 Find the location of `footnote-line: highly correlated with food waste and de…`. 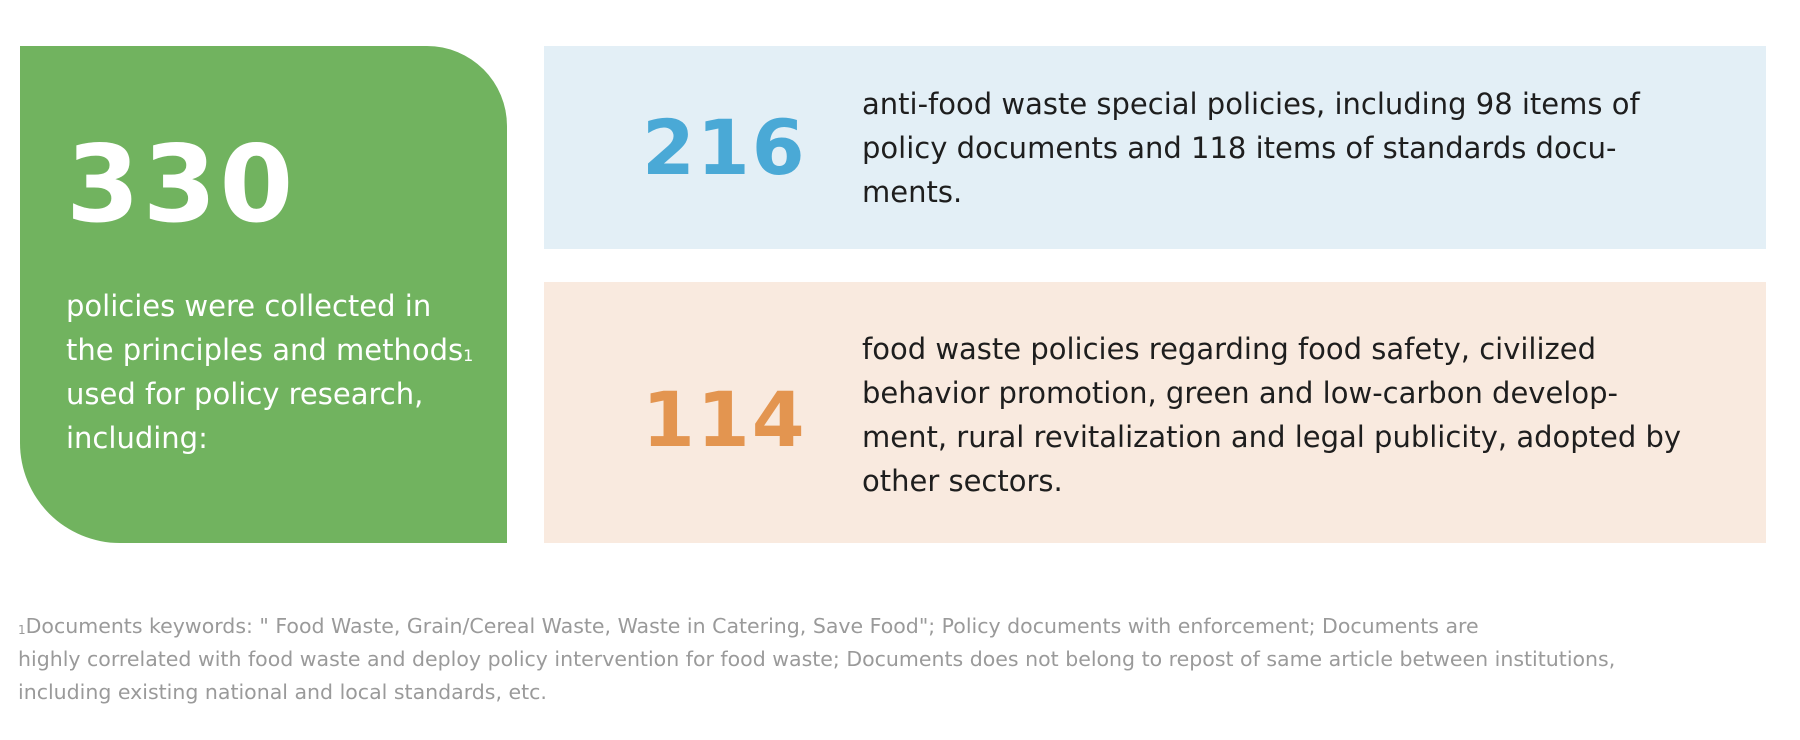

footnote-line: highly correlated with food waste and de… is located at coordinates (817, 659).